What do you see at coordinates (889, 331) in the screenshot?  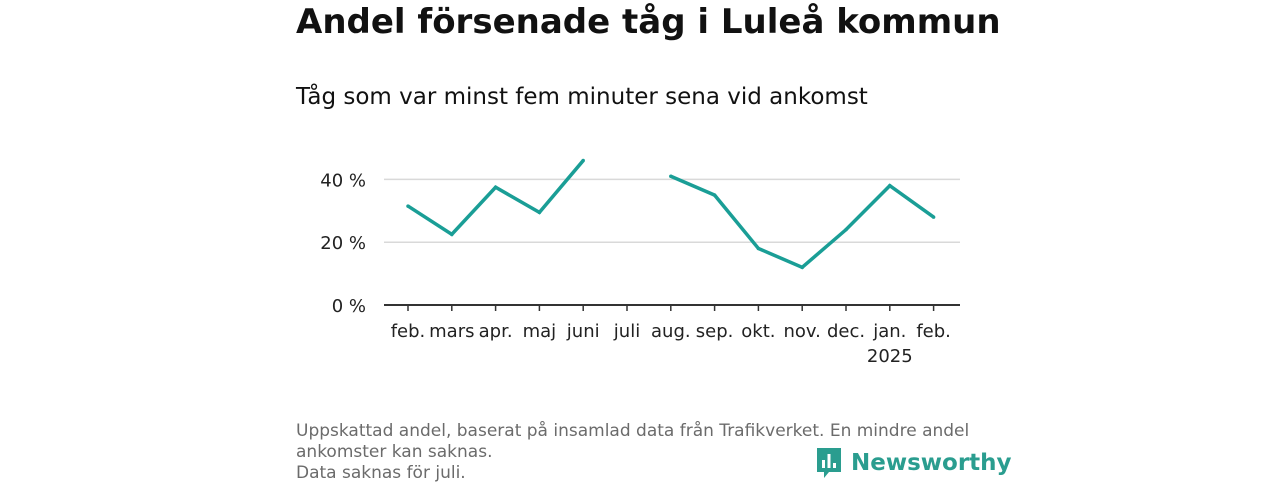 I see `x-tick-label: jan.` at bounding box center [889, 331].